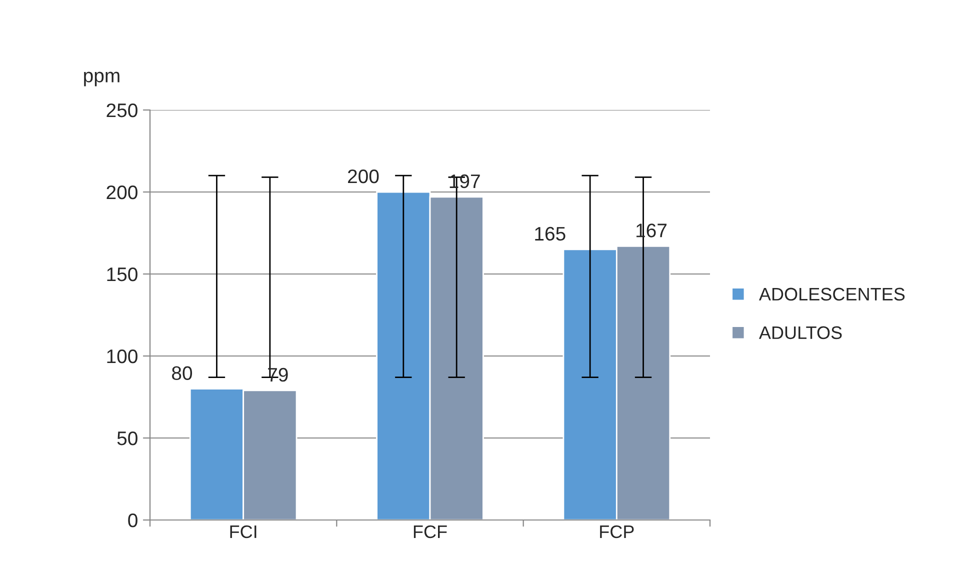  I want to click on data-label: 200, so click(363, 176).